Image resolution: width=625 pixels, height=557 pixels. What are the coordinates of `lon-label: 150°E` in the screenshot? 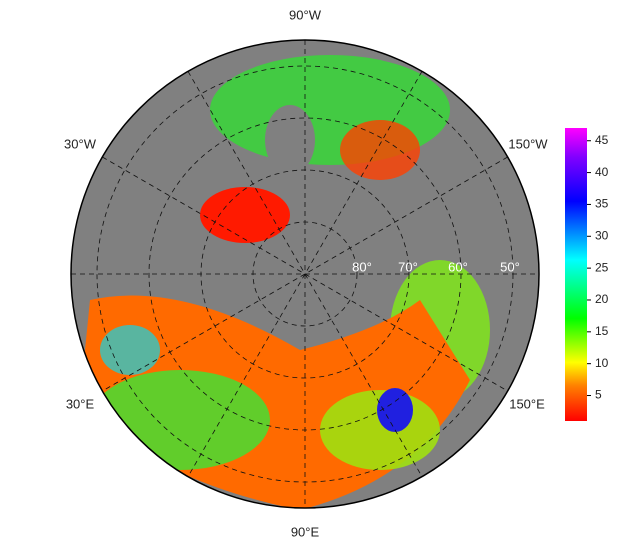 It's located at (527, 403).